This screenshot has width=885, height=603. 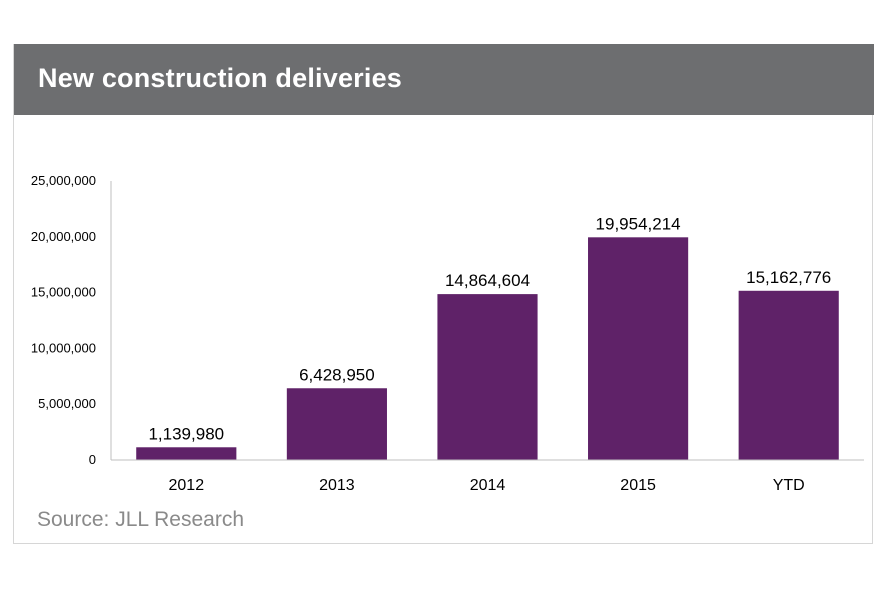 I want to click on x-tick-label: 2015, so click(x=638, y=485).